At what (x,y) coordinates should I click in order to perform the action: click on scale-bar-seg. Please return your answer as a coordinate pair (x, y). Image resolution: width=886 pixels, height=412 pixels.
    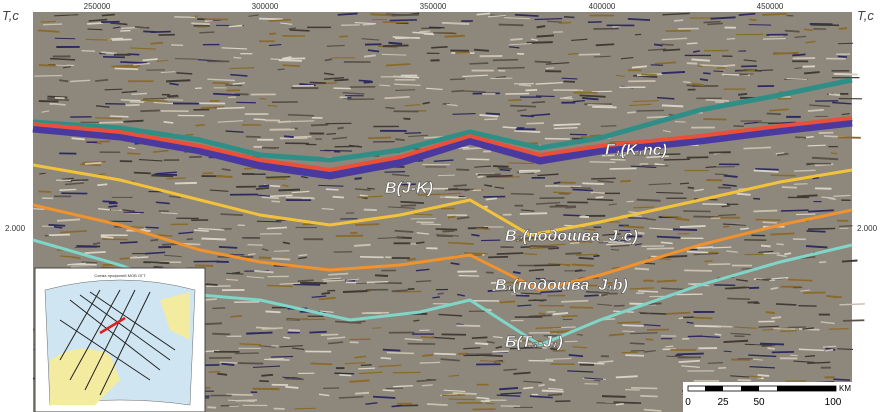
    Looking at the image, I should click on (806, 388).